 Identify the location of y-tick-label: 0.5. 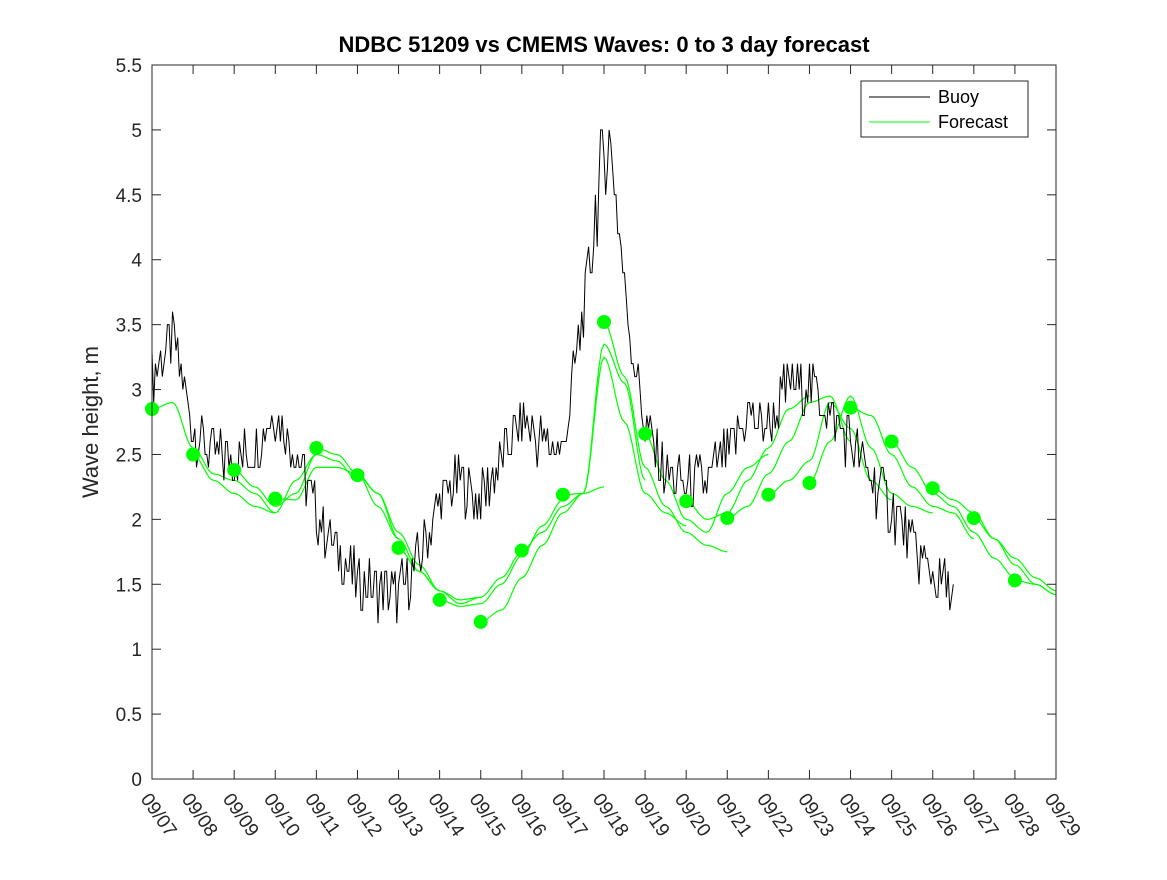
(129, 715).